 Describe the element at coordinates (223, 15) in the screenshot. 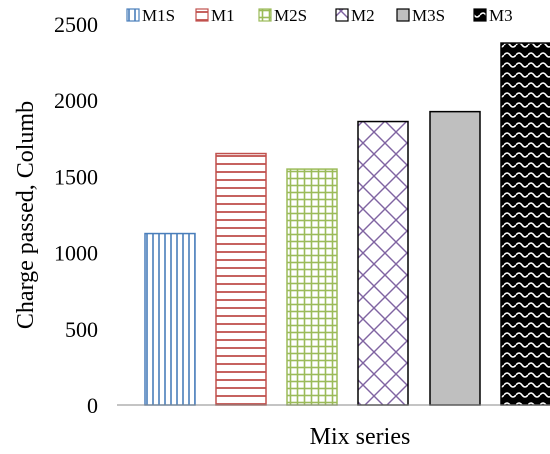

I see `legend-label: M1` at that location.